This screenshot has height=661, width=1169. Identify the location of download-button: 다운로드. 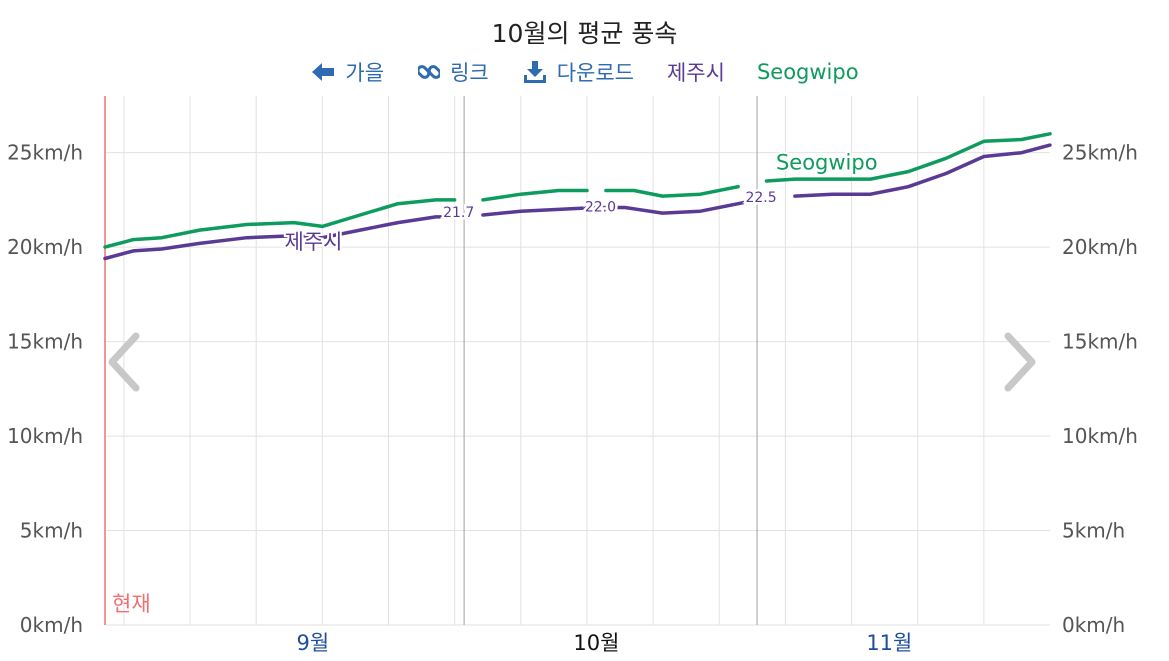
(578, 72).